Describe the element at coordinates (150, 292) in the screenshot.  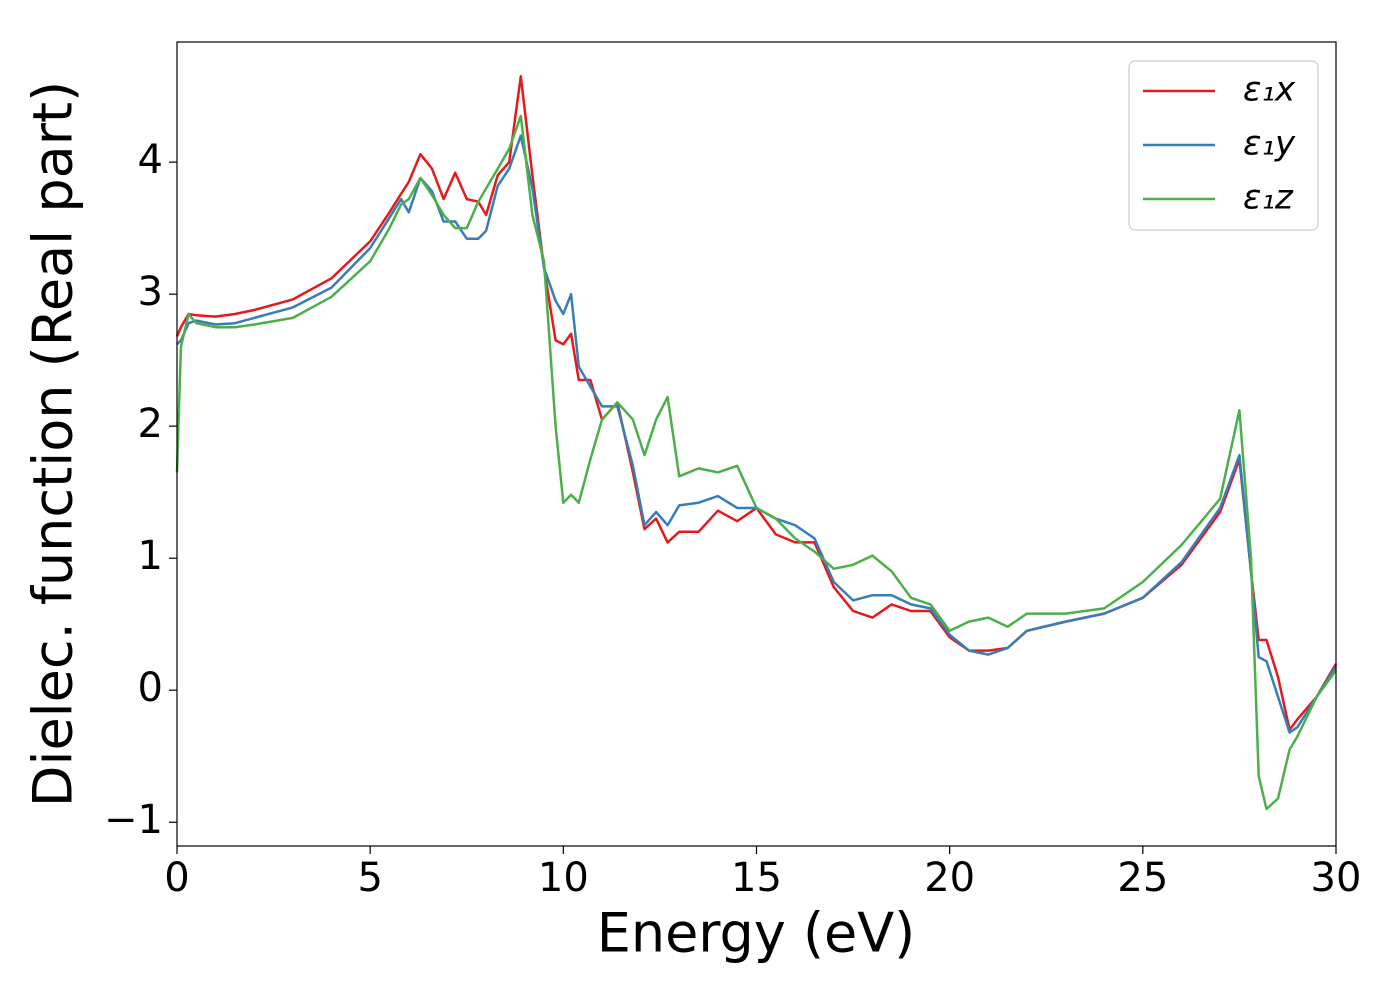
I see `y-tick-label: 3` at that location.